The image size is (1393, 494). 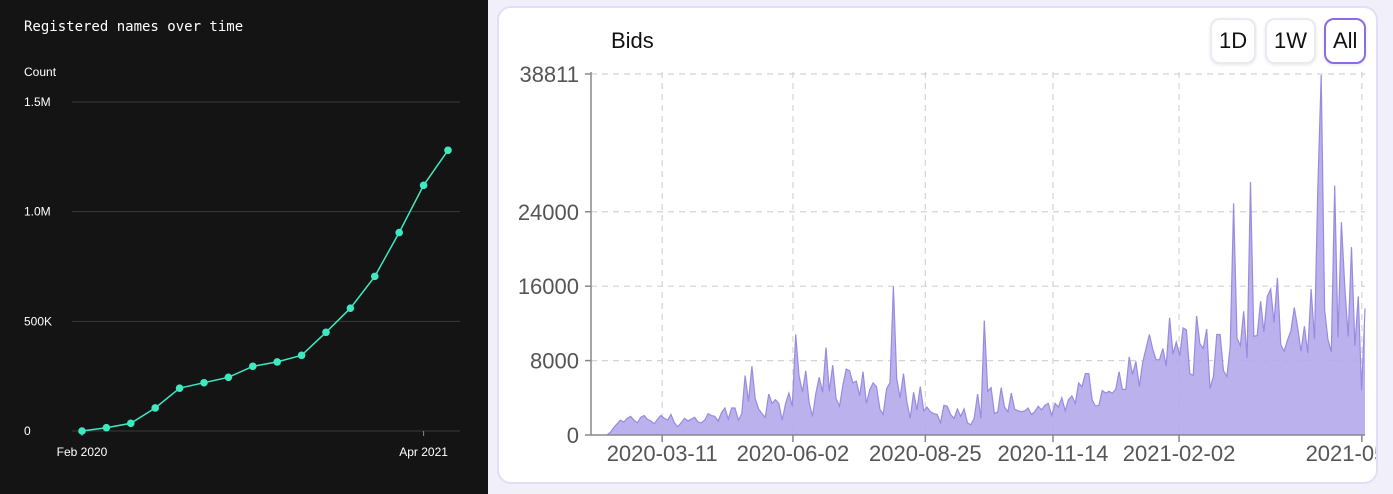 What do you see at coordinates (554, 361) in the screenshot?
I see `y-tick-label: 8000` at bounding box center [554, 361].